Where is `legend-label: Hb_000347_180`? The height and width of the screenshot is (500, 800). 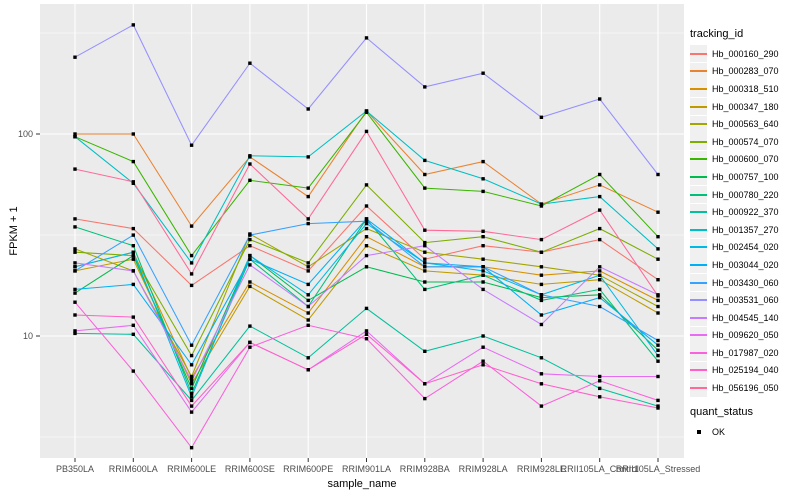
legend-label: Hb_000347_180 is located at coordinates (745, 106).